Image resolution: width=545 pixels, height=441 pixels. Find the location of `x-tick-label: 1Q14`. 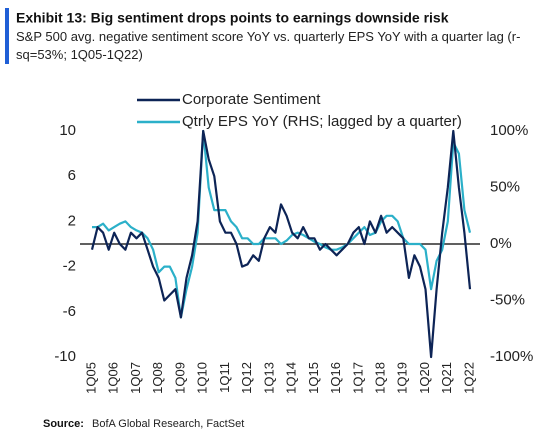

x-tick-label: 1Q14 is located at coordinates (291, 378).